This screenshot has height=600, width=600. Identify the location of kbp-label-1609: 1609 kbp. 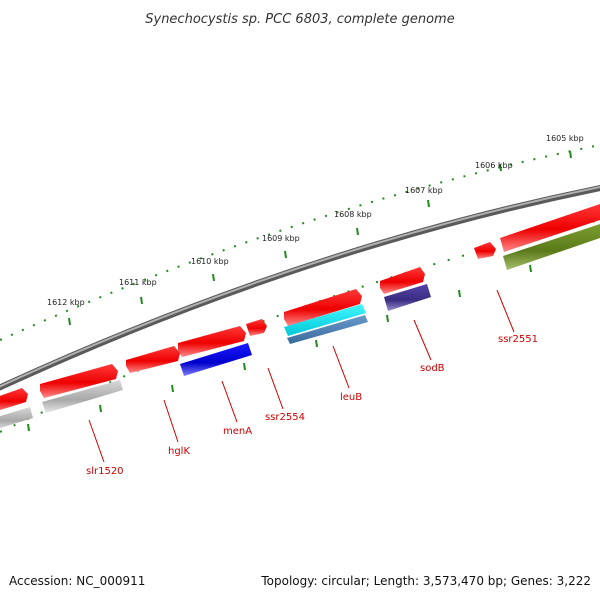
(281, 238).